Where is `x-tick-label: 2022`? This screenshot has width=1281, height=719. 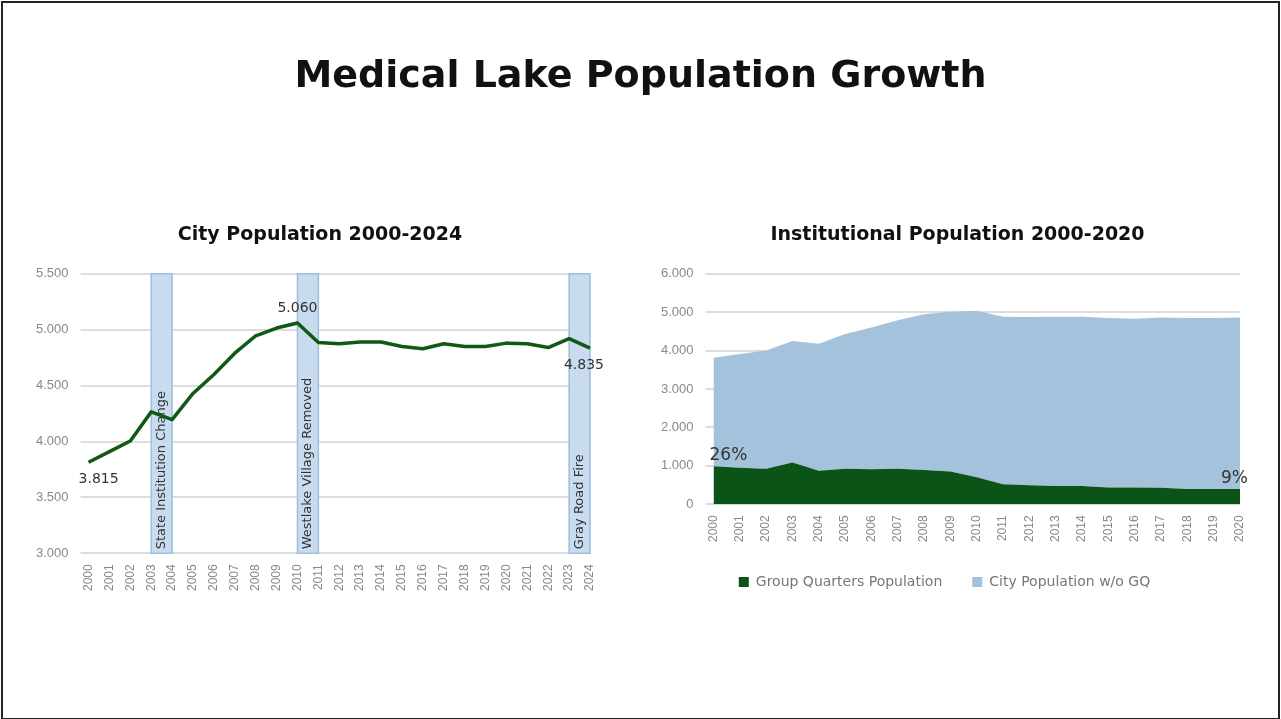
x-tick-label: 2022 is located at coordinates (547, 577).